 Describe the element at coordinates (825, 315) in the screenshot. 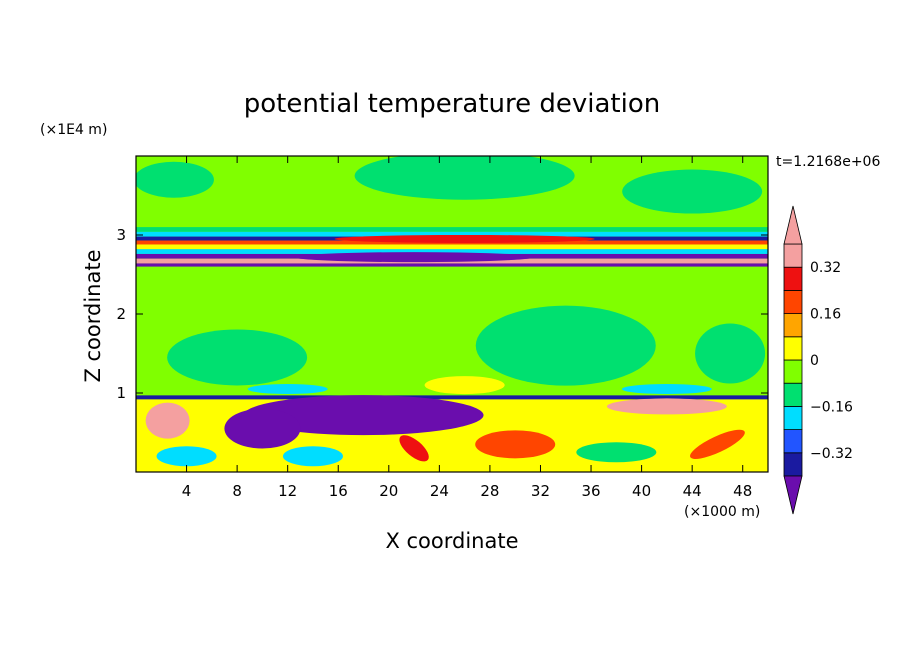

I see `colorbar-label: 0.16` at that location.